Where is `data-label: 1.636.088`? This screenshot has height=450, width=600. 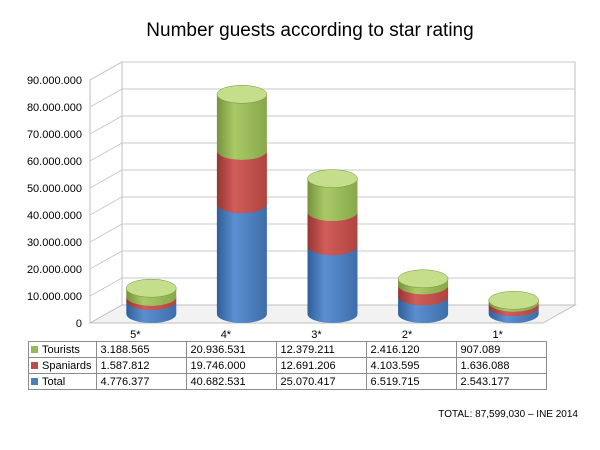
data-label: 1.636.088 is located at coordinates (501, 365).